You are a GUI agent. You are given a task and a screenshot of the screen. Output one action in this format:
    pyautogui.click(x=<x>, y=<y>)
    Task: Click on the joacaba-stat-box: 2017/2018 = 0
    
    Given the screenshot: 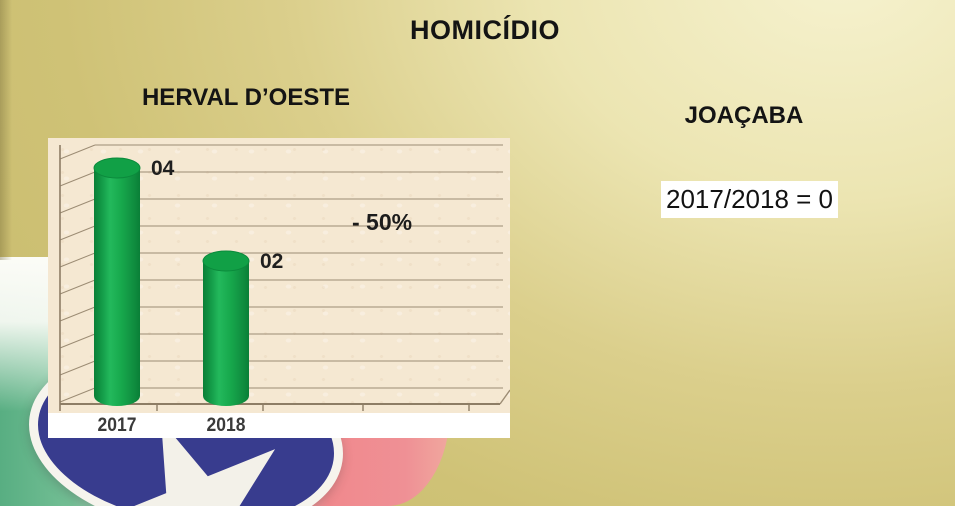 What is the action you would take?
    pyautogui.click(x=749, y=199)
    